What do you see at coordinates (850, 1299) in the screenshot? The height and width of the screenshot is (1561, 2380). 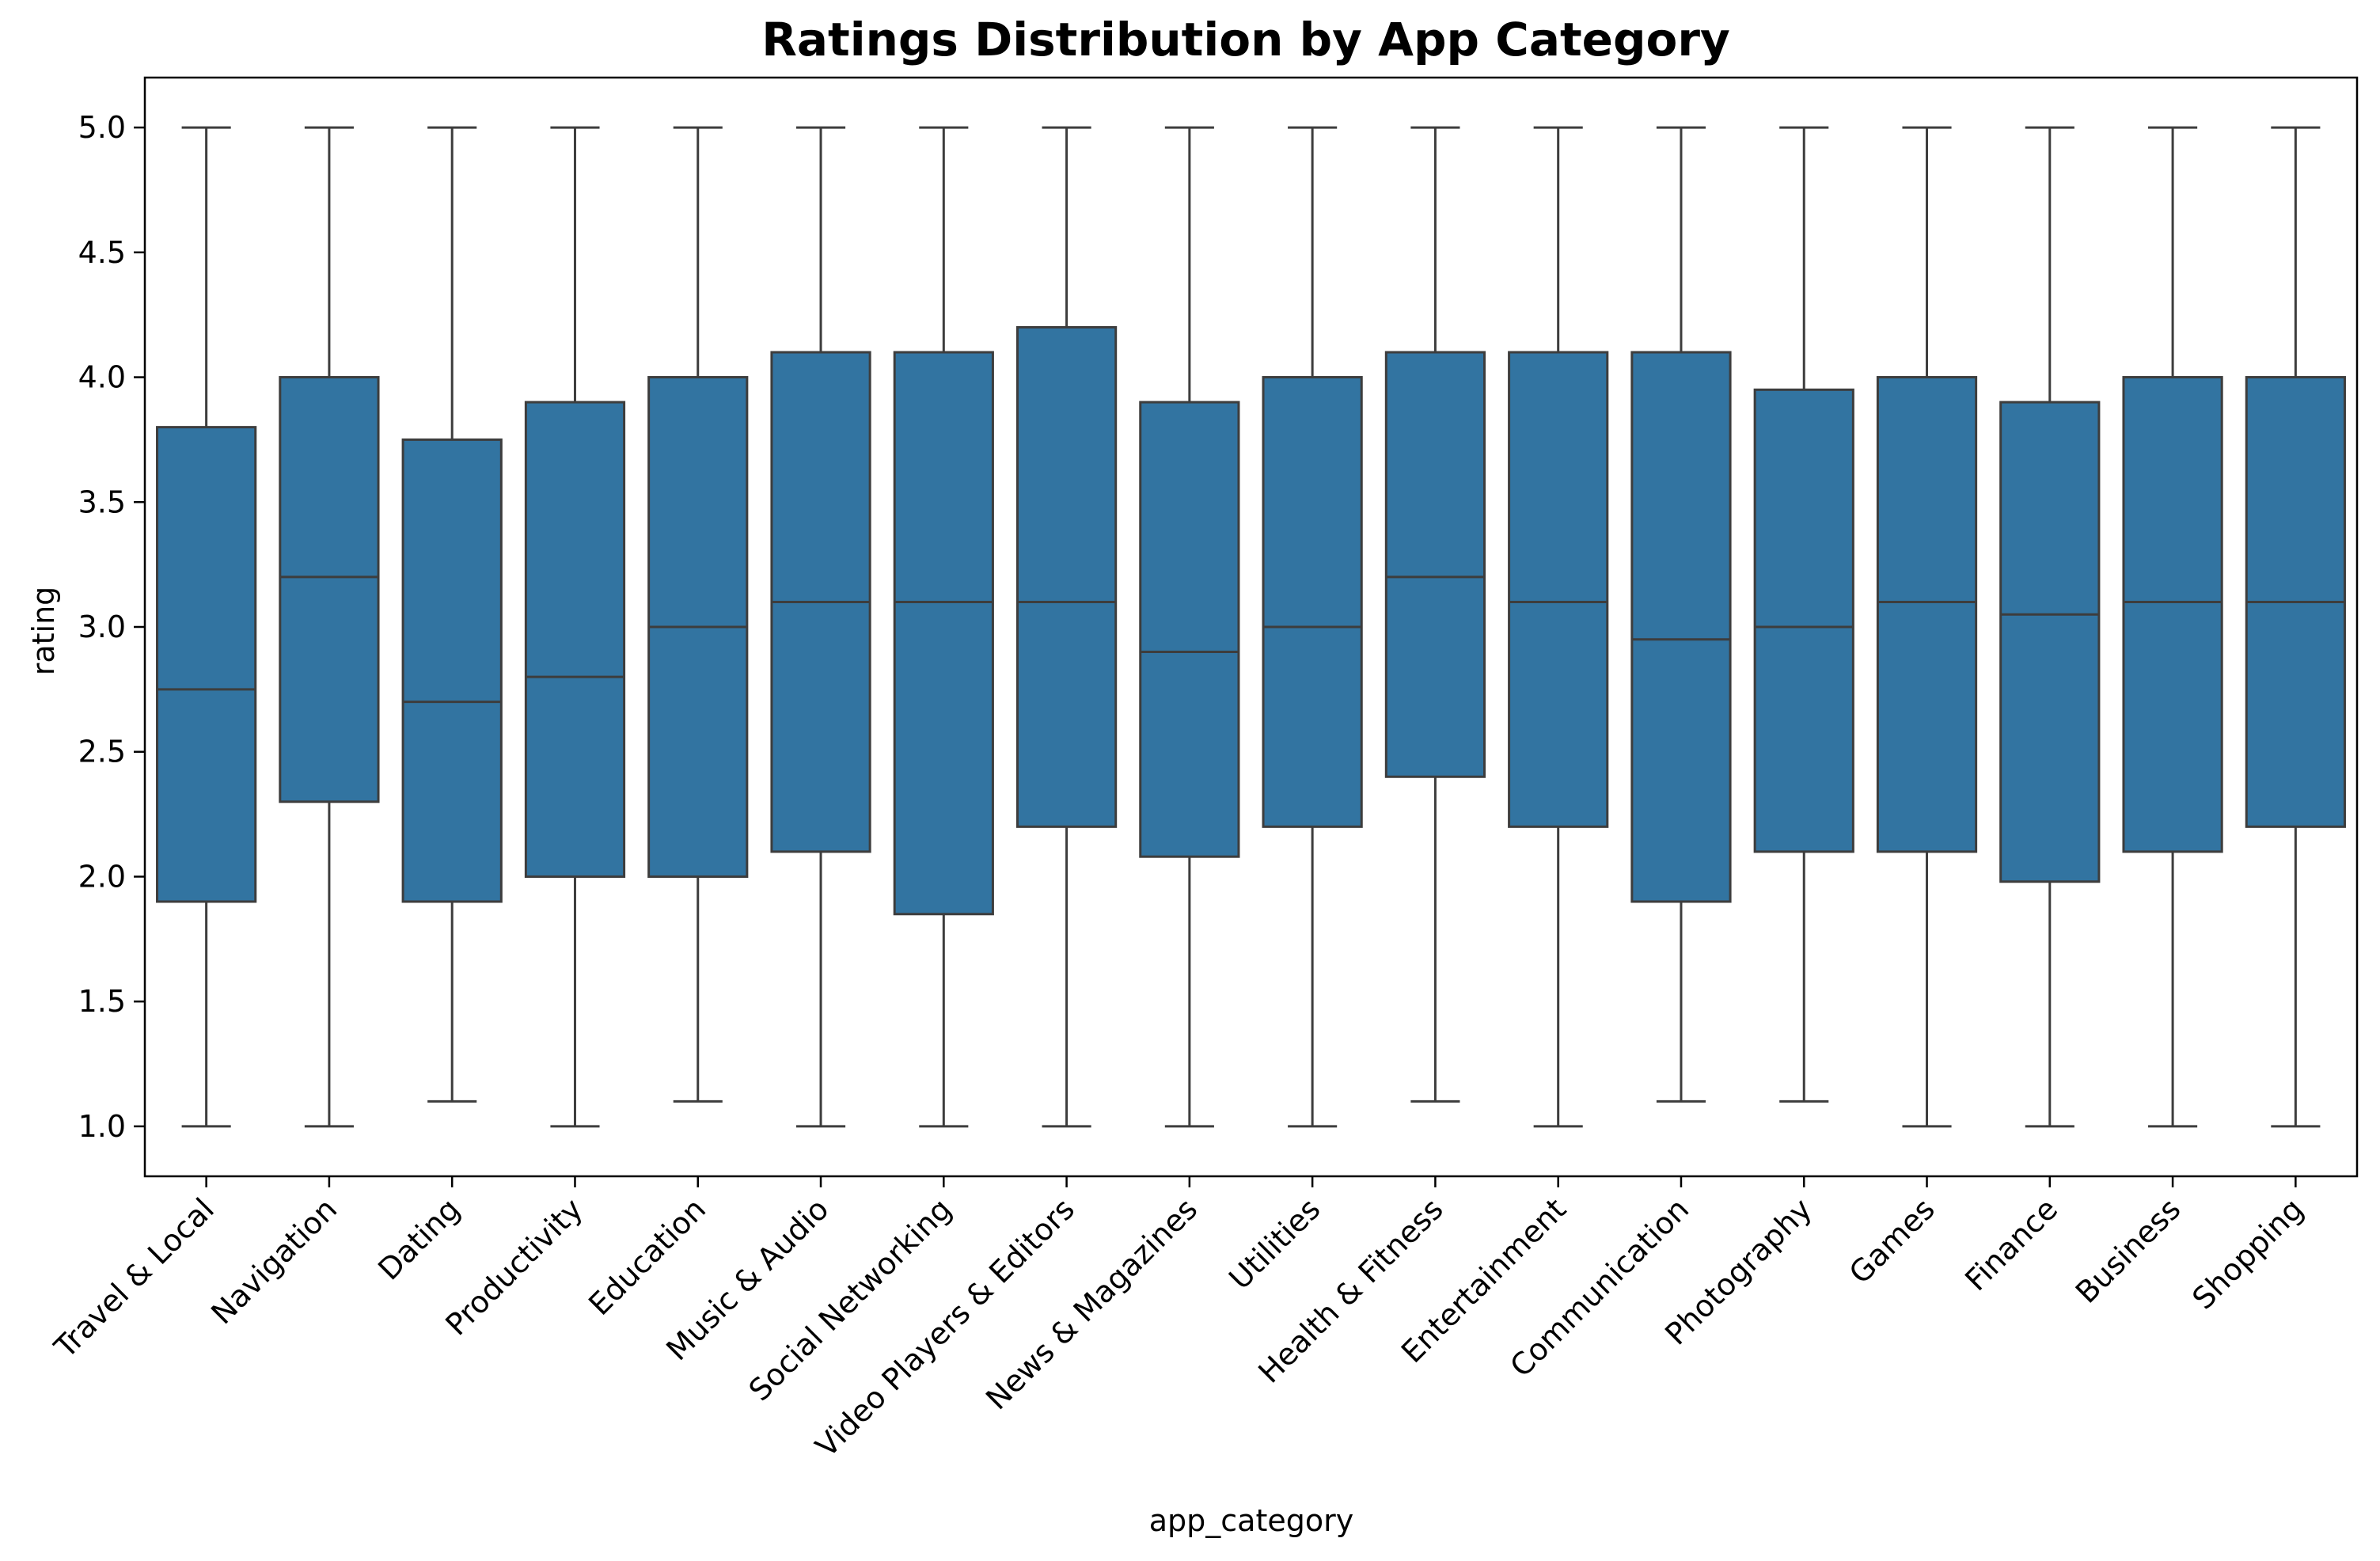 I see `x-tick-label: Social Networking` at bounding box center [850, 1299].